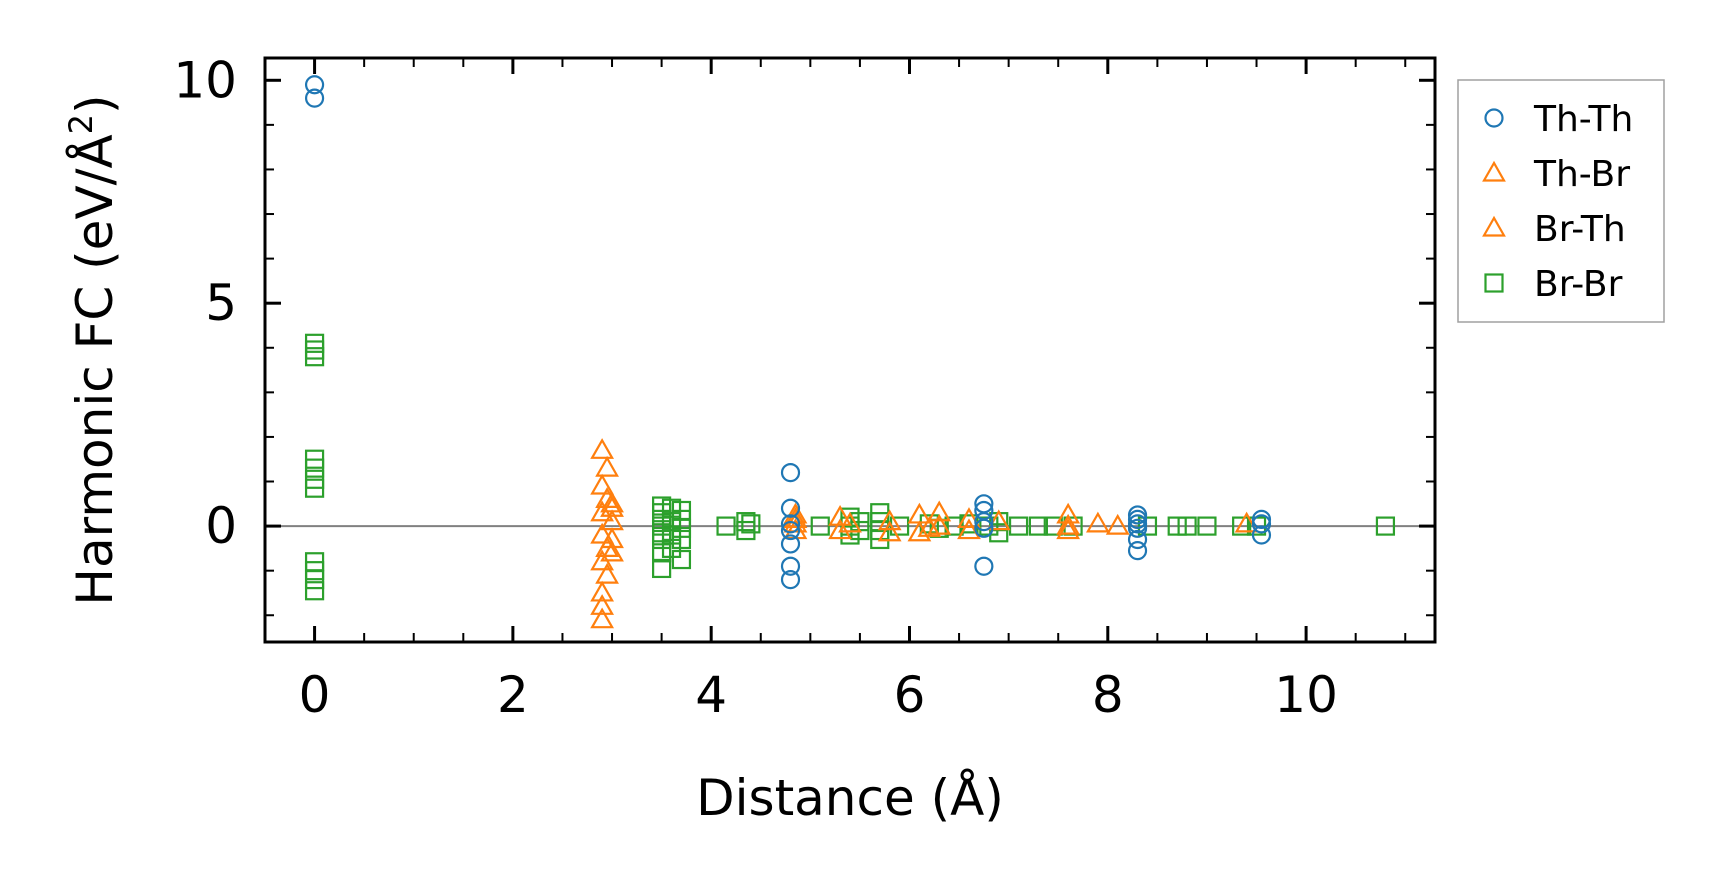 The image size is (1712, 883). I want to click on y-tick-label: 0, so click(221, 526).